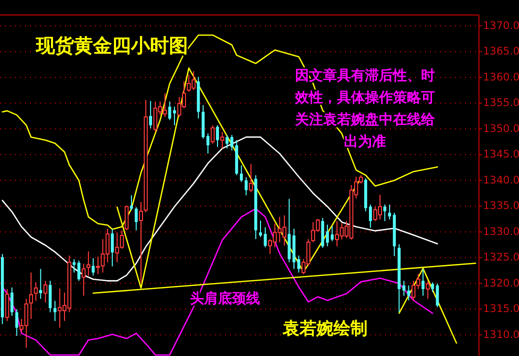 This screenshot has width=519, height=356. Describe the element at coordinates (501, 103) in the screenshot. I see `ytick: 1355.0` at that location.